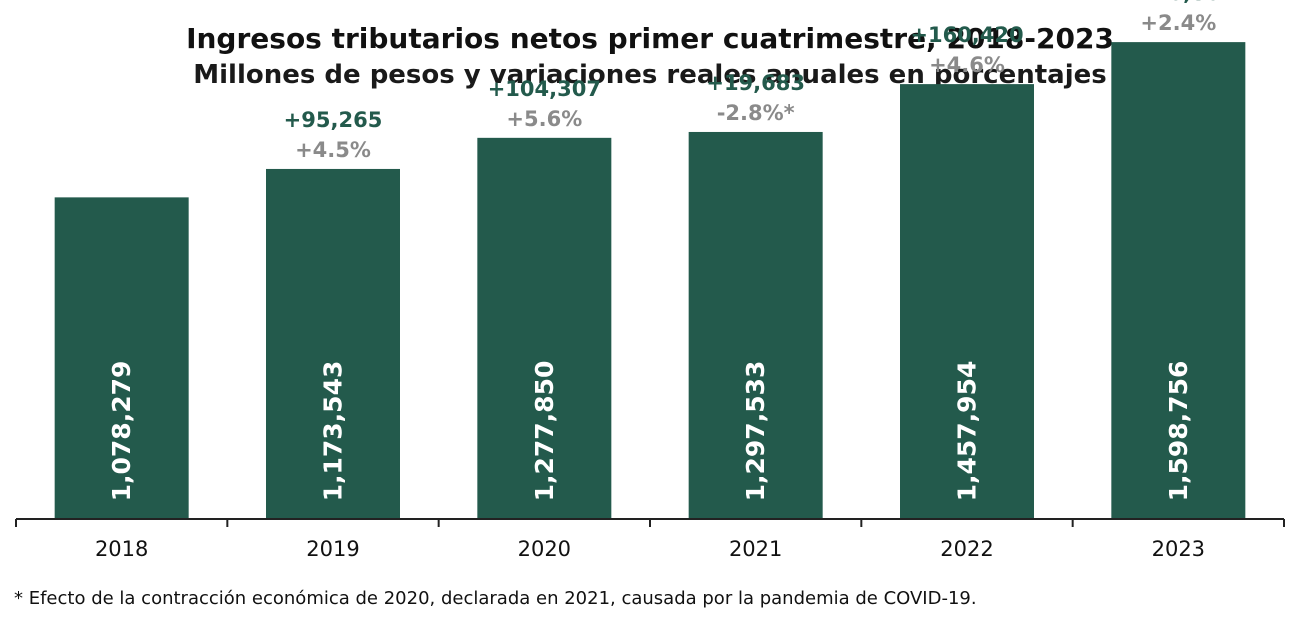  I want to click on bar-2018, so click(121, 358).